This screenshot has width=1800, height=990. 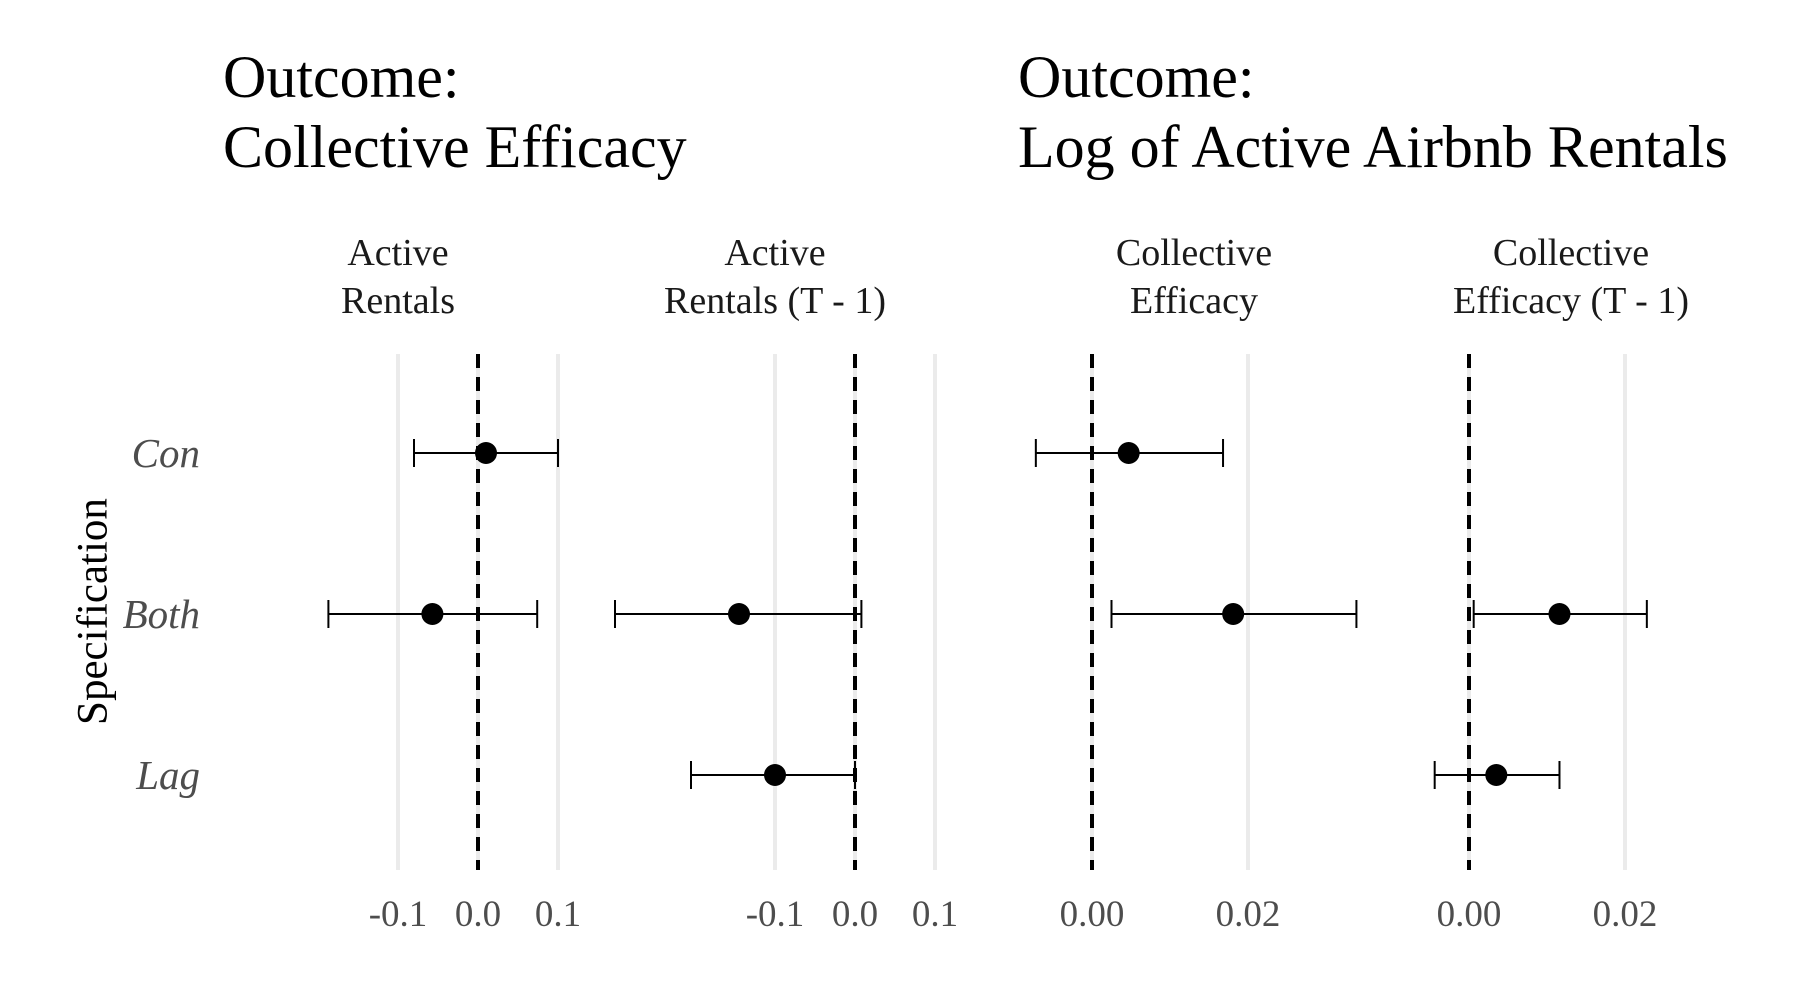 What do you see at coordinates (775, 277) in the screenshot?
I see `panel-title-active-rentals-lag: Active Rentals (T - 1)` at bounding box center [775, 277].